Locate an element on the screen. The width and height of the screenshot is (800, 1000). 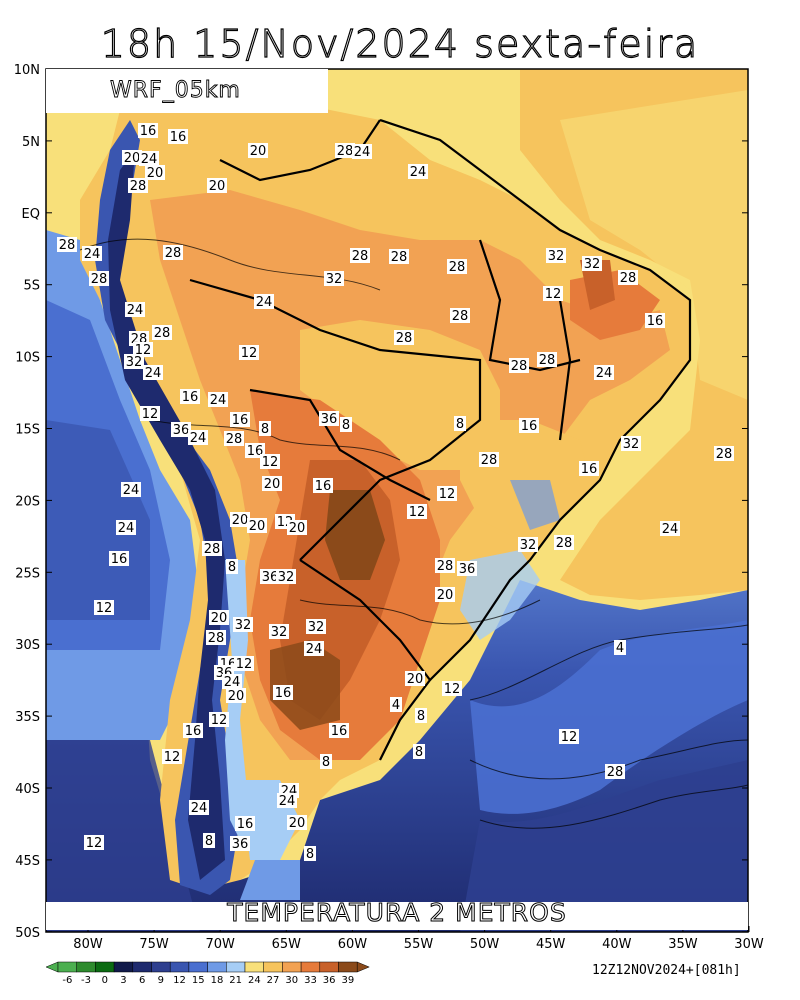
lon-tick-label: 40W is located at coordinates (617, 944).